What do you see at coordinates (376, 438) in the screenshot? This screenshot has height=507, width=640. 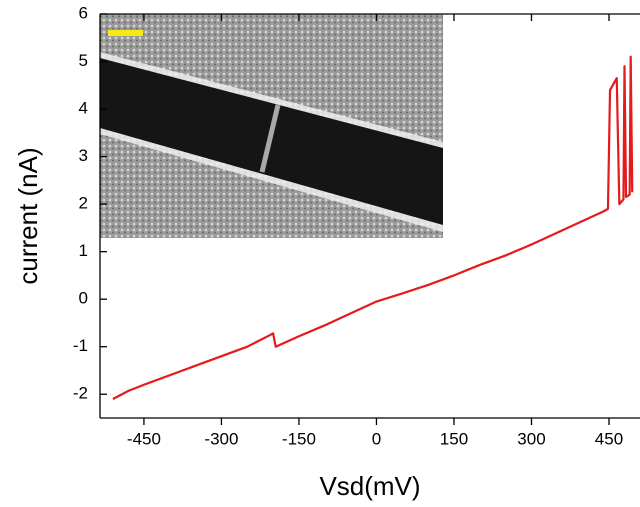 I see `x-tick-label: 0` at bounding box center [376, 438].